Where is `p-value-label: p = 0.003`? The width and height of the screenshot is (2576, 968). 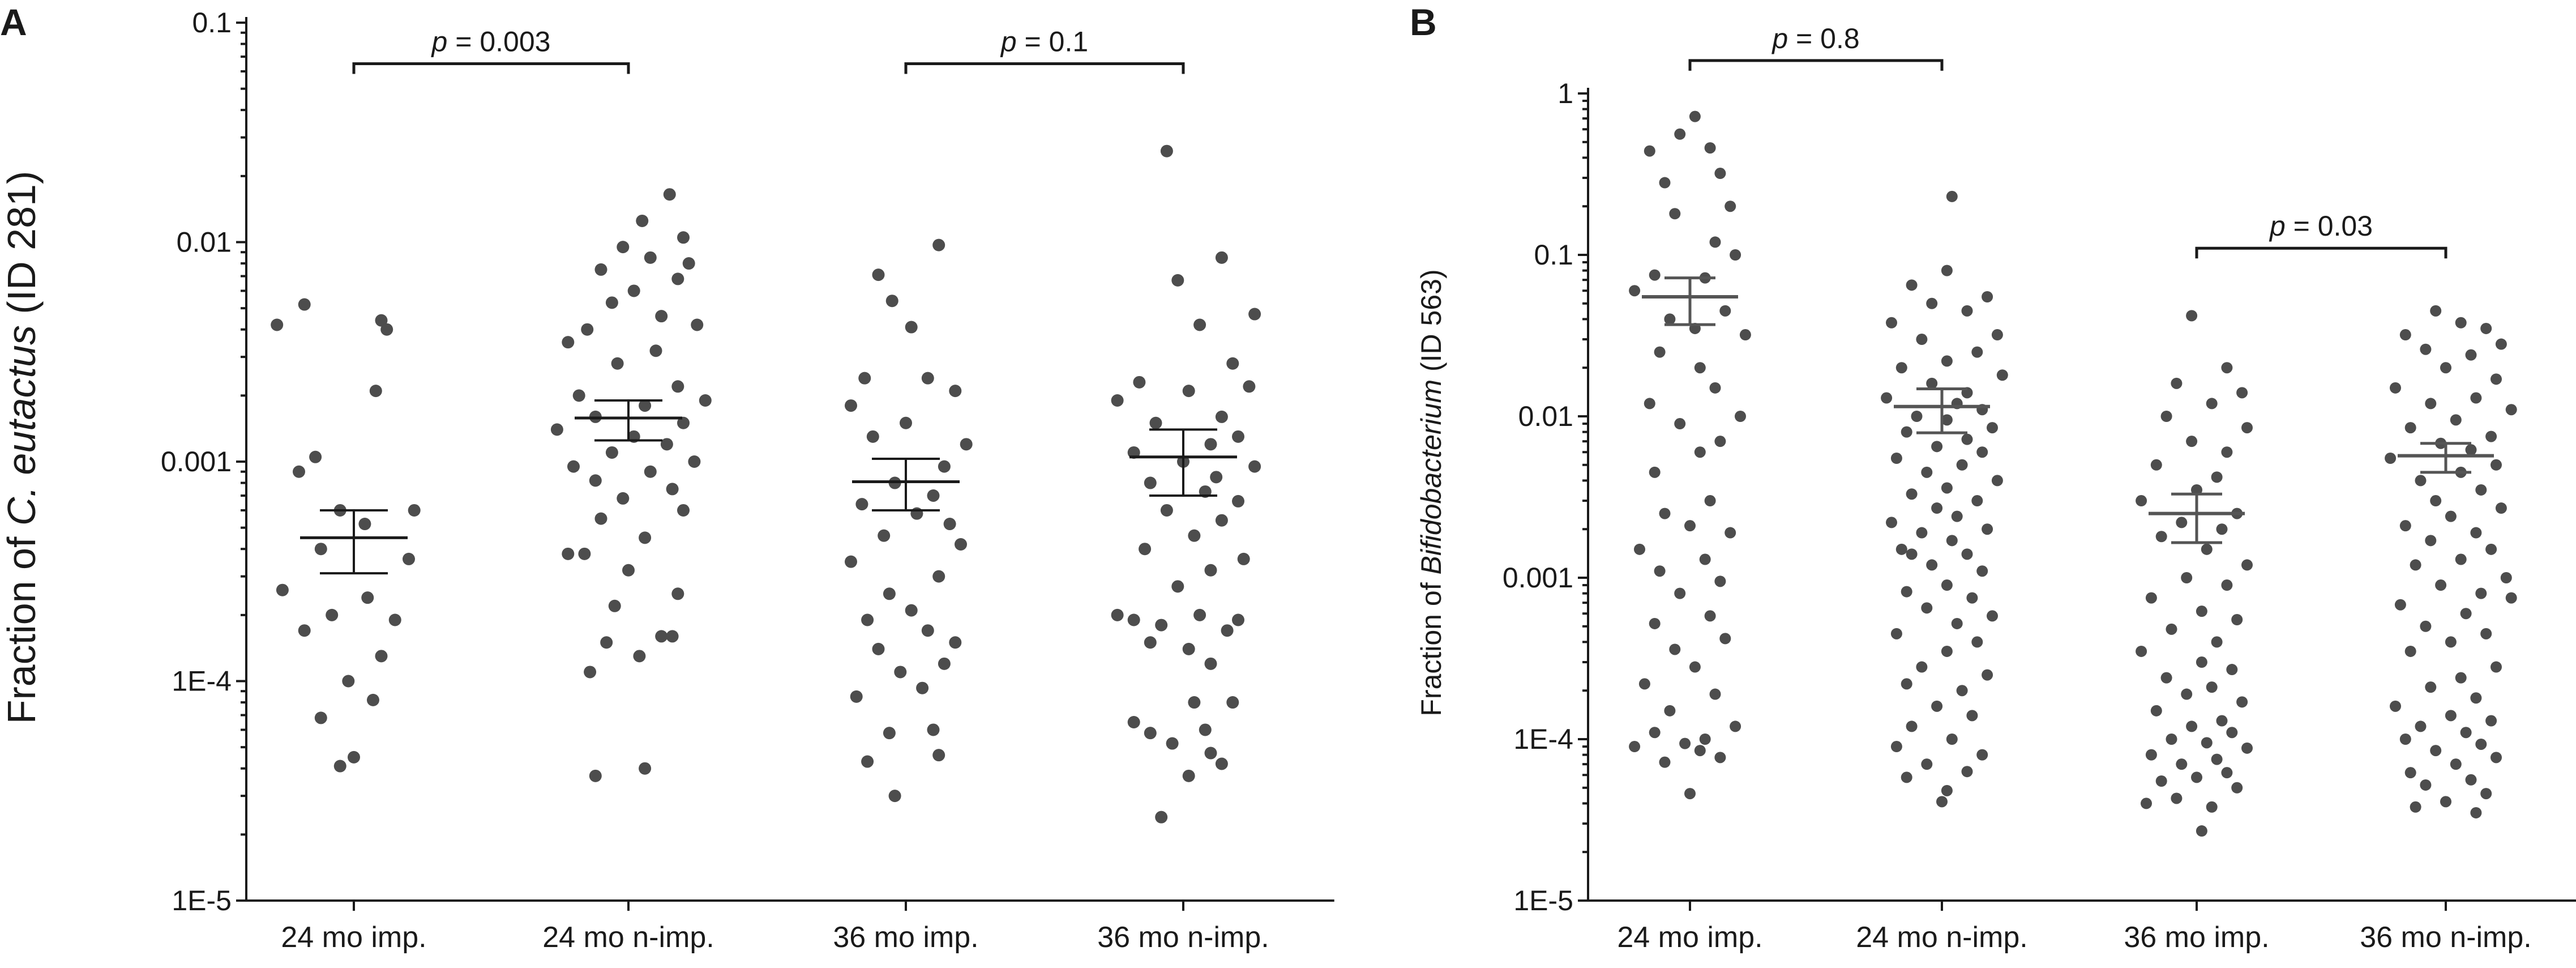 p-value-label: p = 0.003 is located at coordinates (491, 41).